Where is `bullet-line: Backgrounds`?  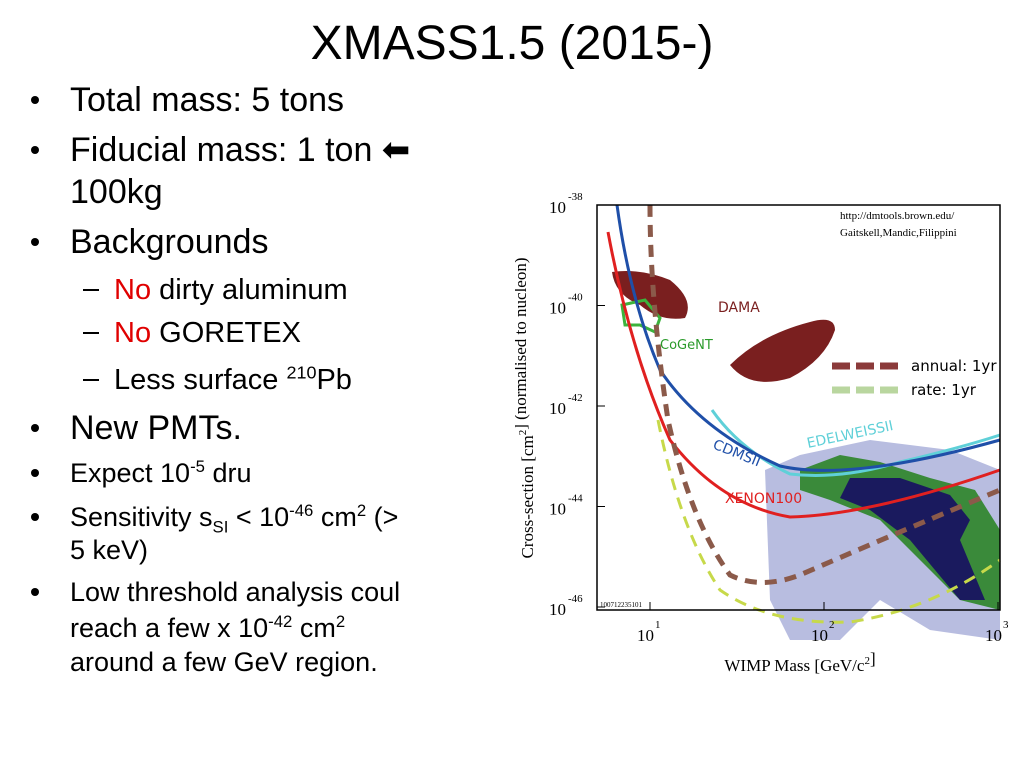
bullet-line: Backgrounds is located at coordinates (169, 242).